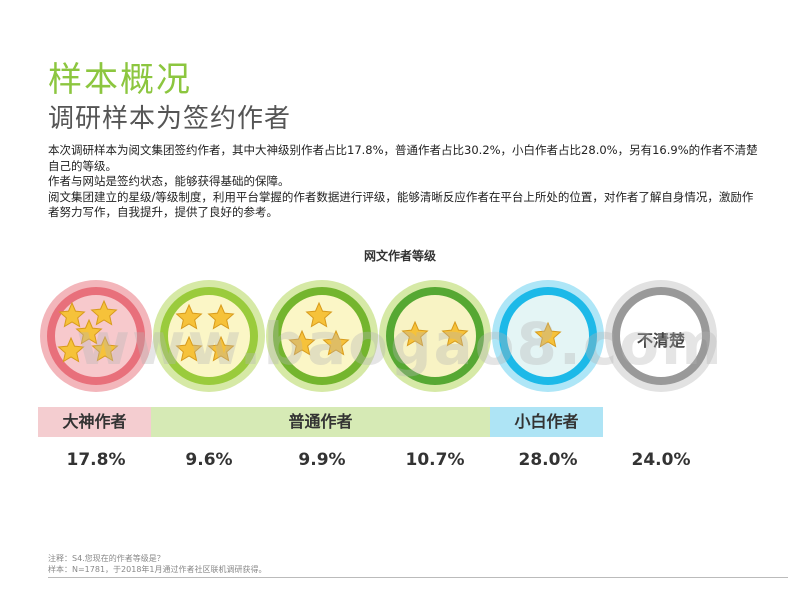 The image size is (800, 600). I want to click on percentage-label: 17.8%, so click(96, 460).